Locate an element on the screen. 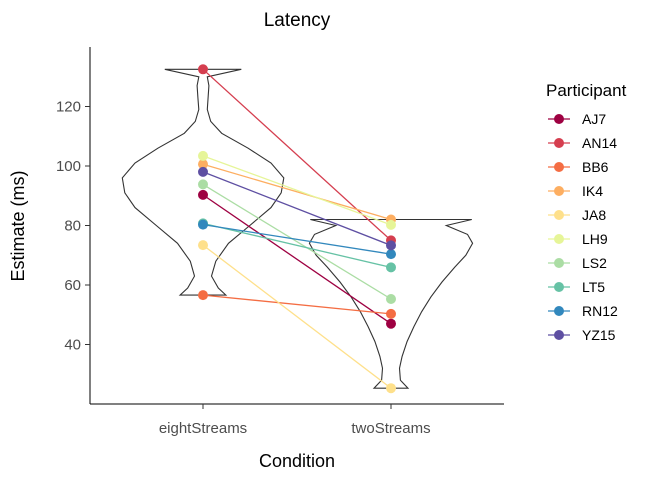  x-axis-title: Condition is located at coordinates (297, 461).